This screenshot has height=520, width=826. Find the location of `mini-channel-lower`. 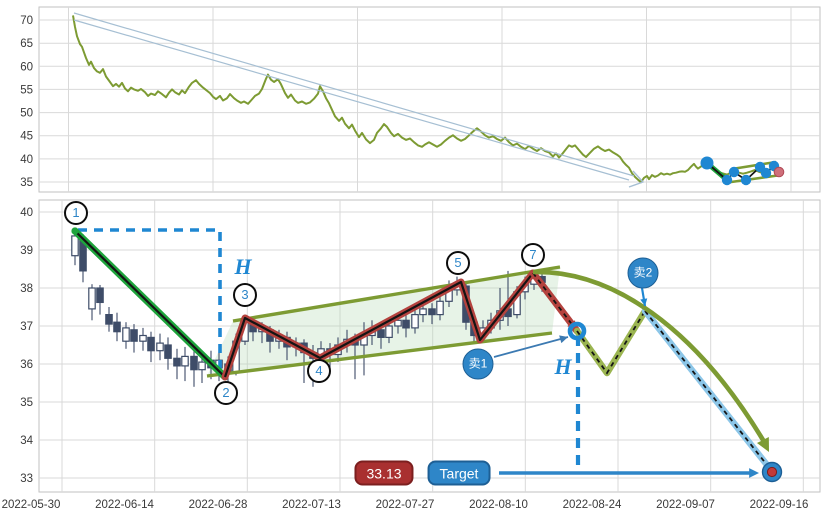

mini-channel-lower is located at coordinates (752, 179).